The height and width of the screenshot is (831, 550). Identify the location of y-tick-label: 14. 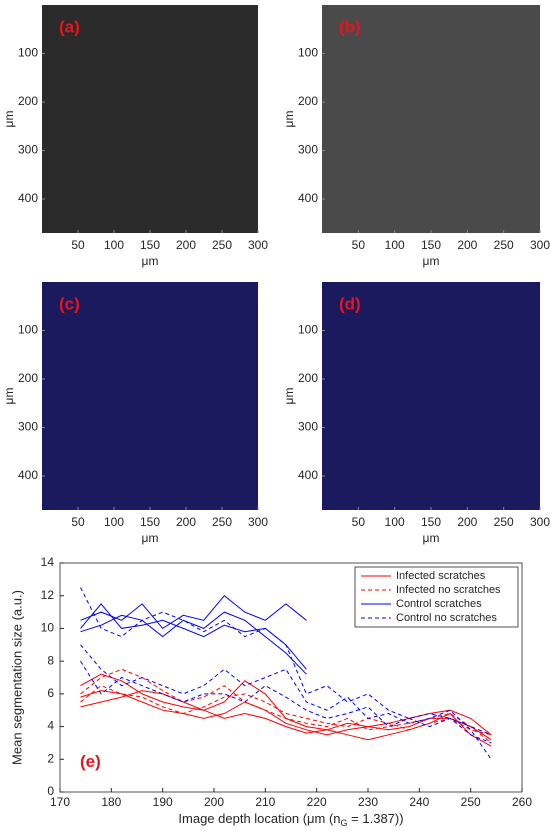
(48, 562).